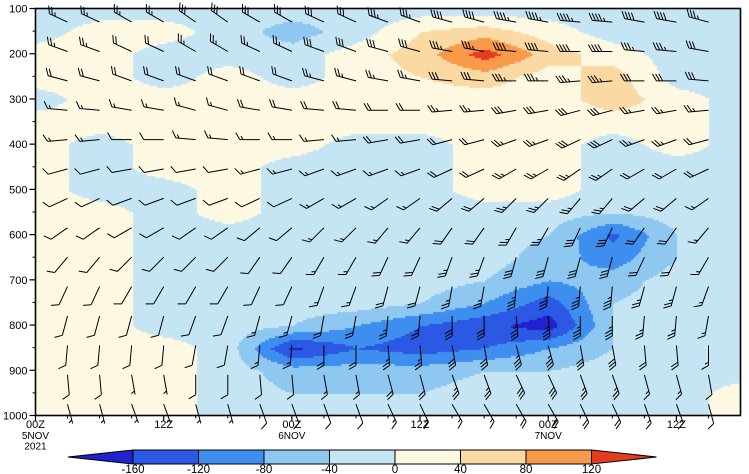 The image size is (749, 474). Describe the element at coordinates (264, 469) in the screenshot. I see `colorbar-label: -80` at that location.